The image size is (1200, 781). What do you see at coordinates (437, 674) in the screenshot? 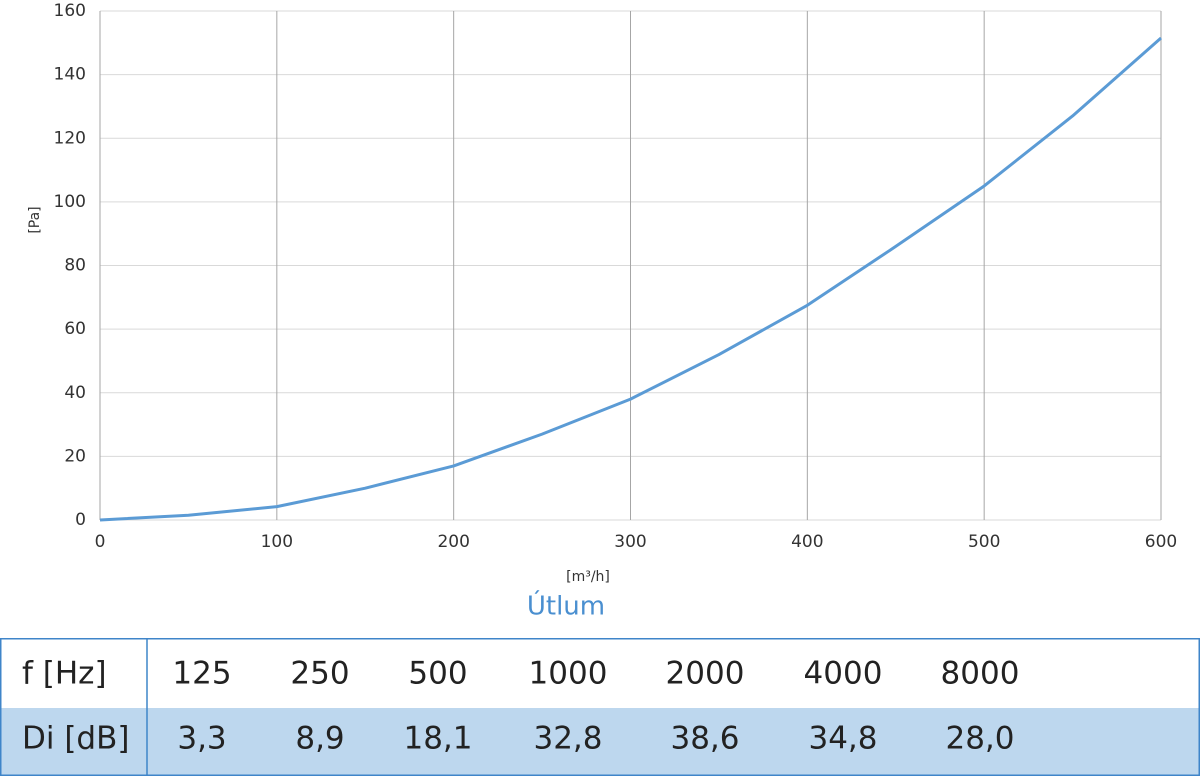
I see `table-cell: 500` at bounding box center [437, 674].